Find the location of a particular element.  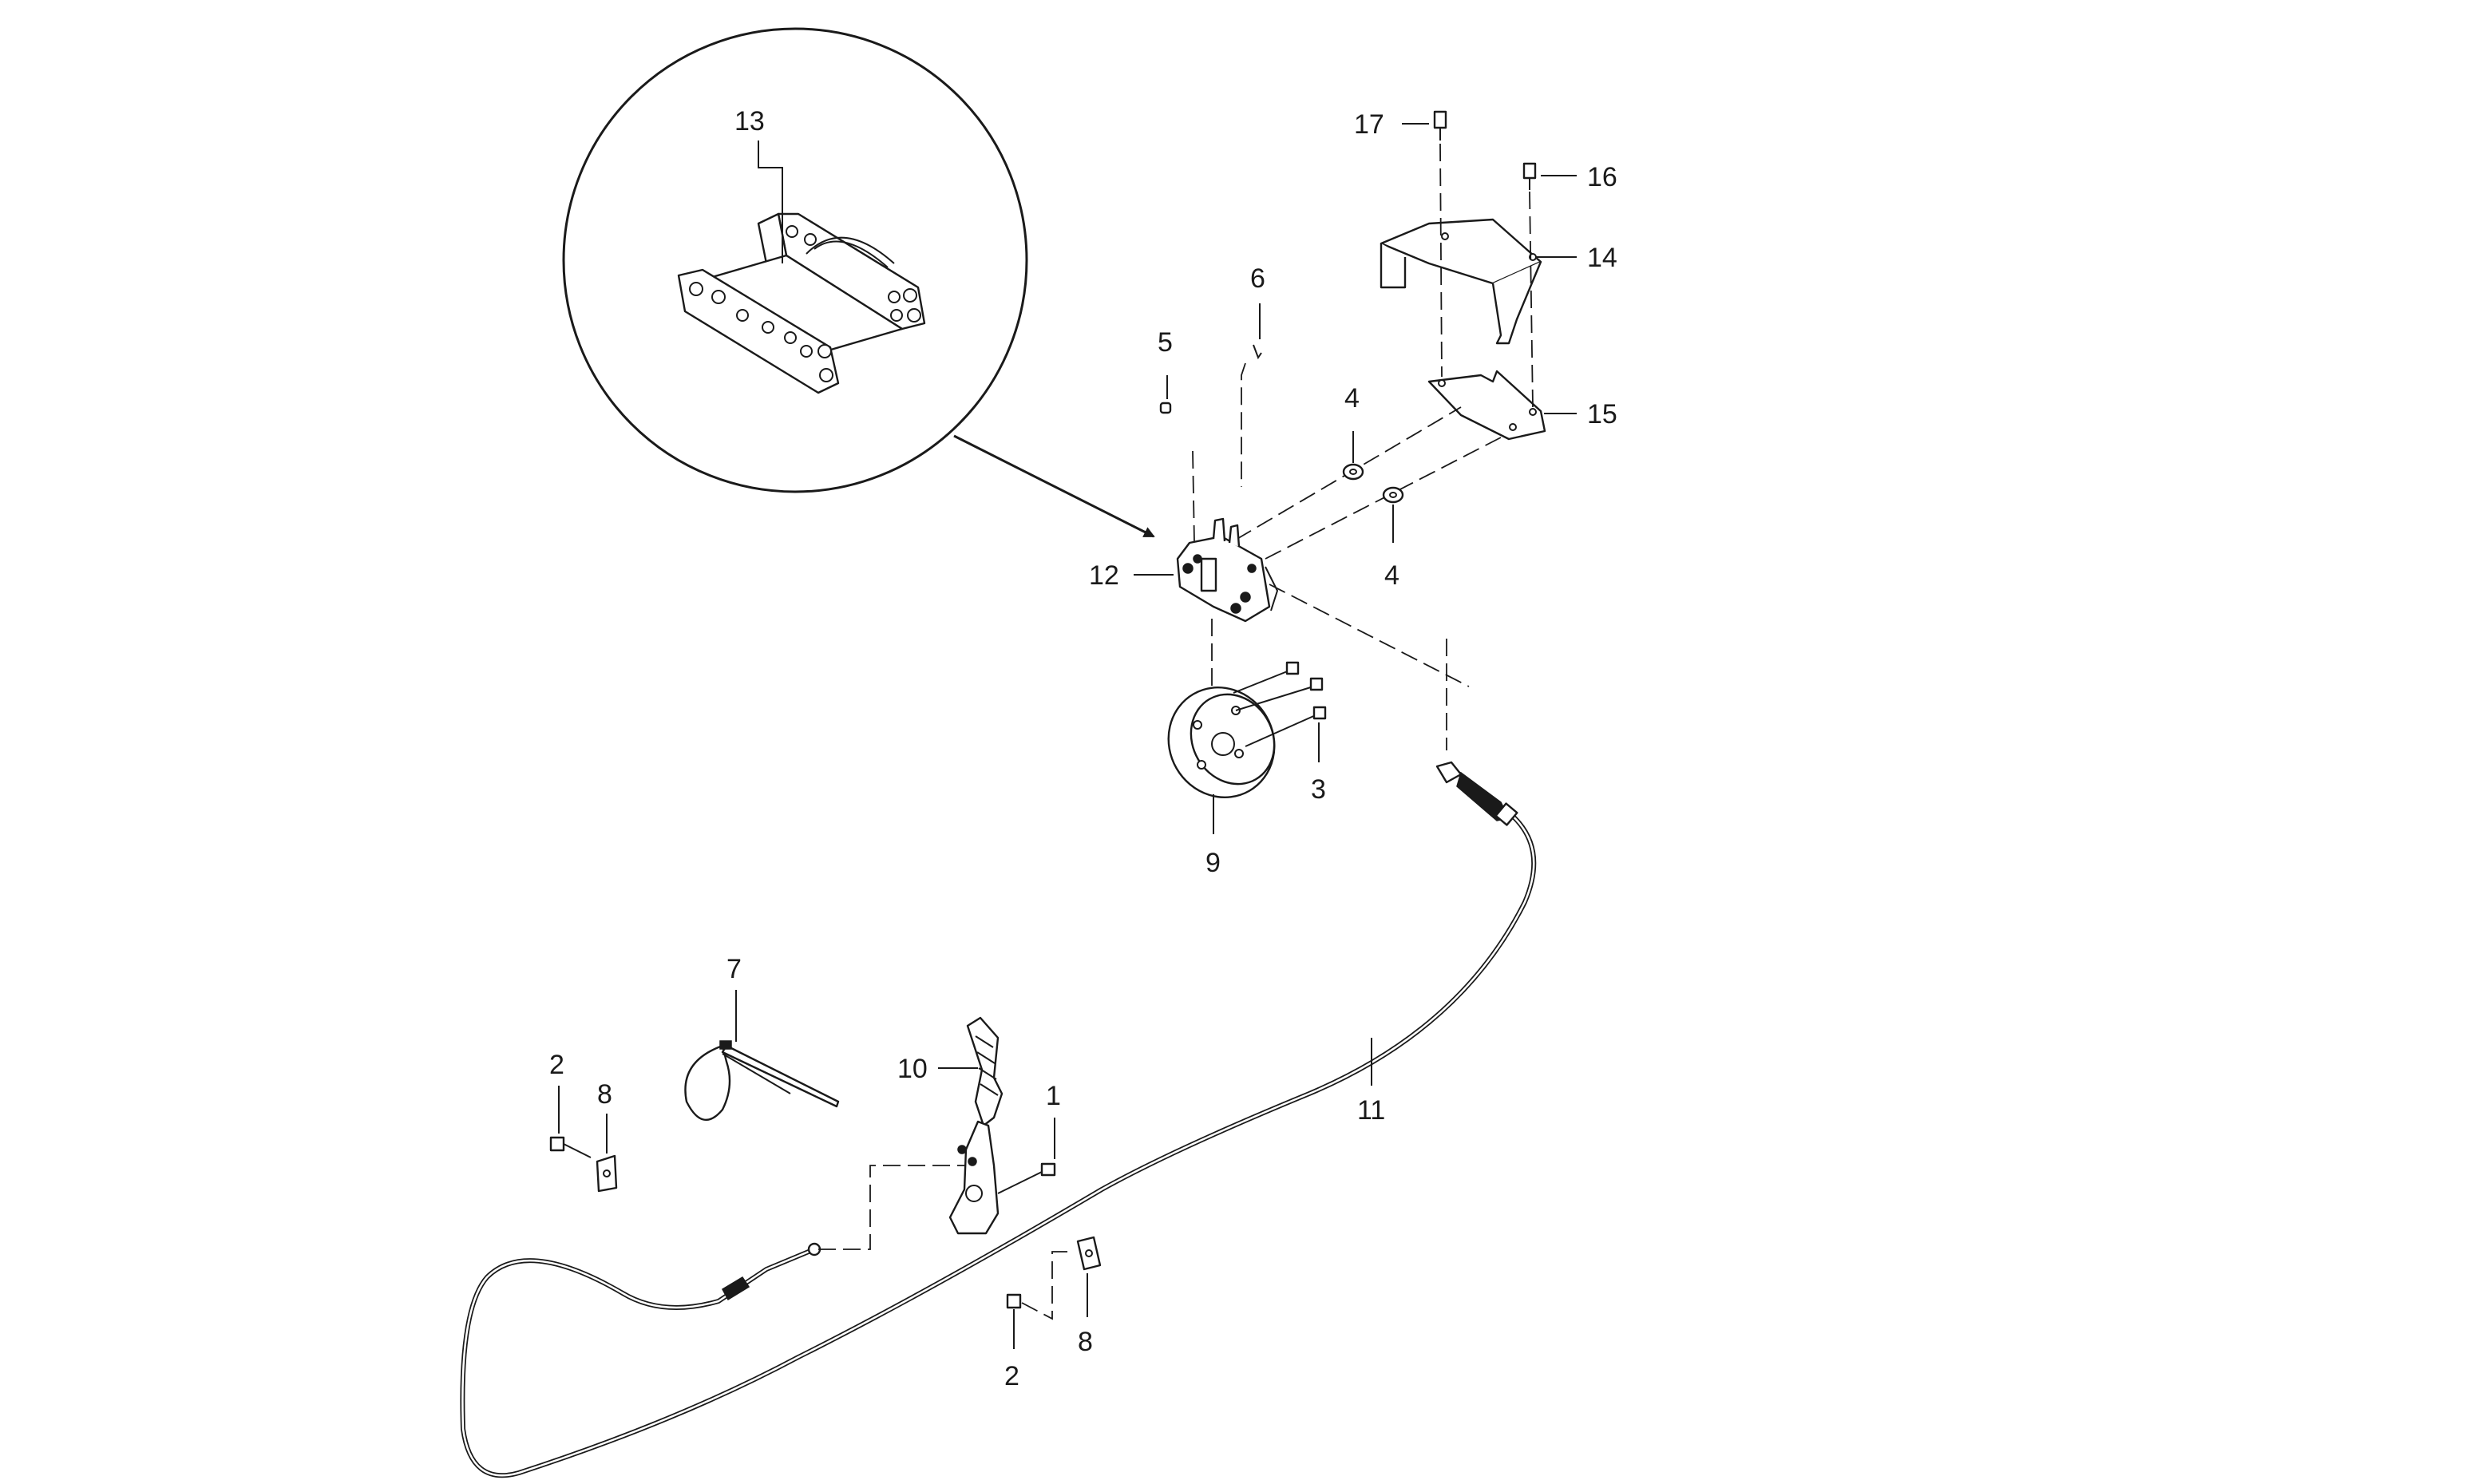

callout-5: 5 is located at coordinates (1165, 342).